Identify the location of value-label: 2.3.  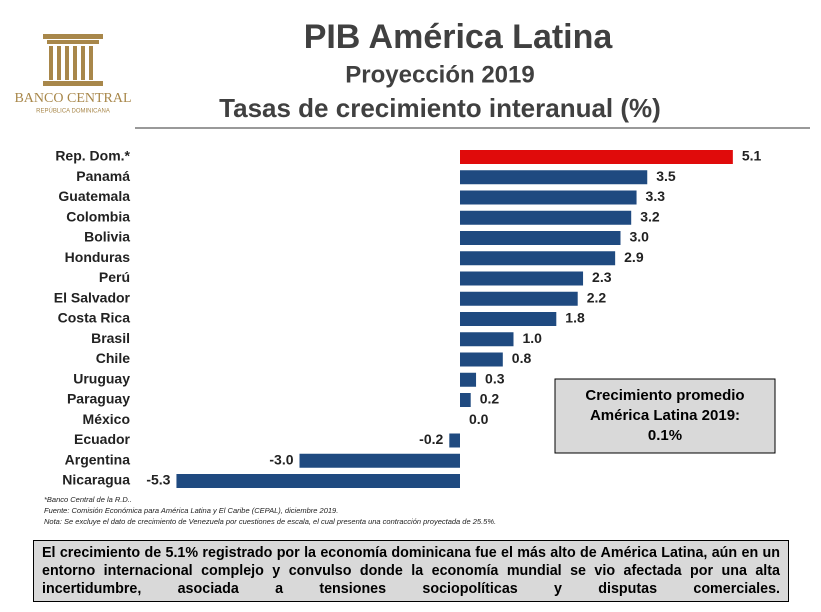
(602, 277).